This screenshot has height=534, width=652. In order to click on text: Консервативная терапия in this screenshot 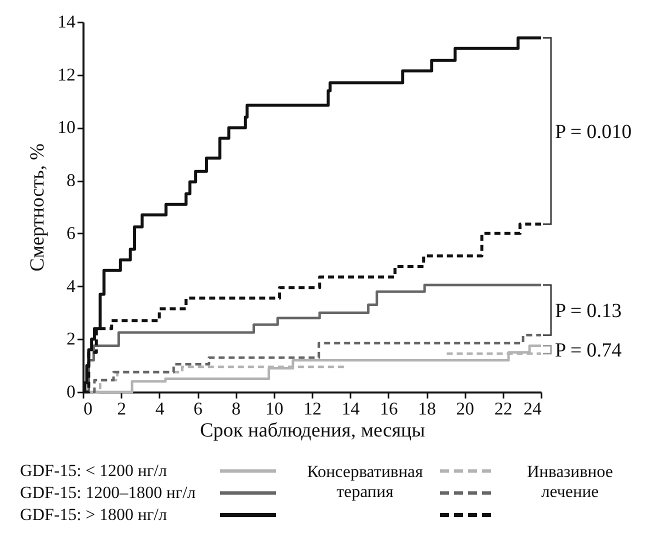, I will do `click(365, 482)`.